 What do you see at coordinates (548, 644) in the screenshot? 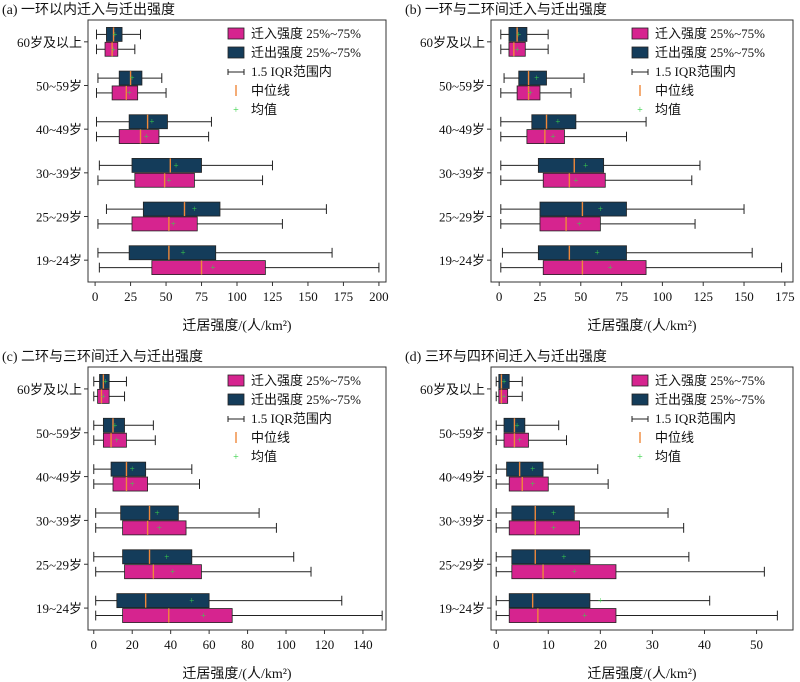
I see `x-tick-label: 10` at bounding box center [548, 644].